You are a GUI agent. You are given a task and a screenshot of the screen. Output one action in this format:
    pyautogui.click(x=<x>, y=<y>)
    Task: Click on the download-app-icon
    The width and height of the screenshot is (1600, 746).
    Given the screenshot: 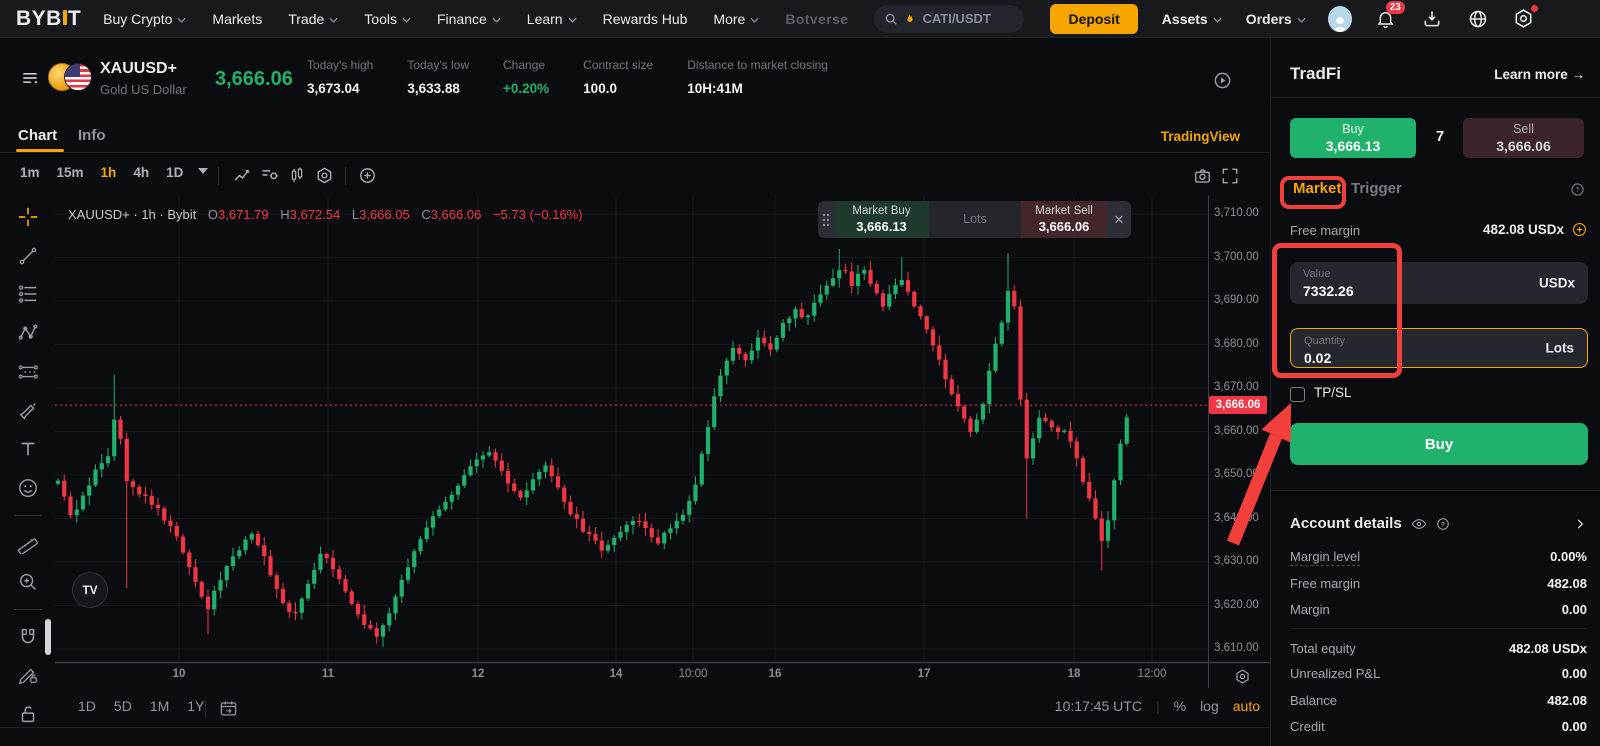 What is the action you would take?
    pyautogui.click(x=1432, y=19)
    